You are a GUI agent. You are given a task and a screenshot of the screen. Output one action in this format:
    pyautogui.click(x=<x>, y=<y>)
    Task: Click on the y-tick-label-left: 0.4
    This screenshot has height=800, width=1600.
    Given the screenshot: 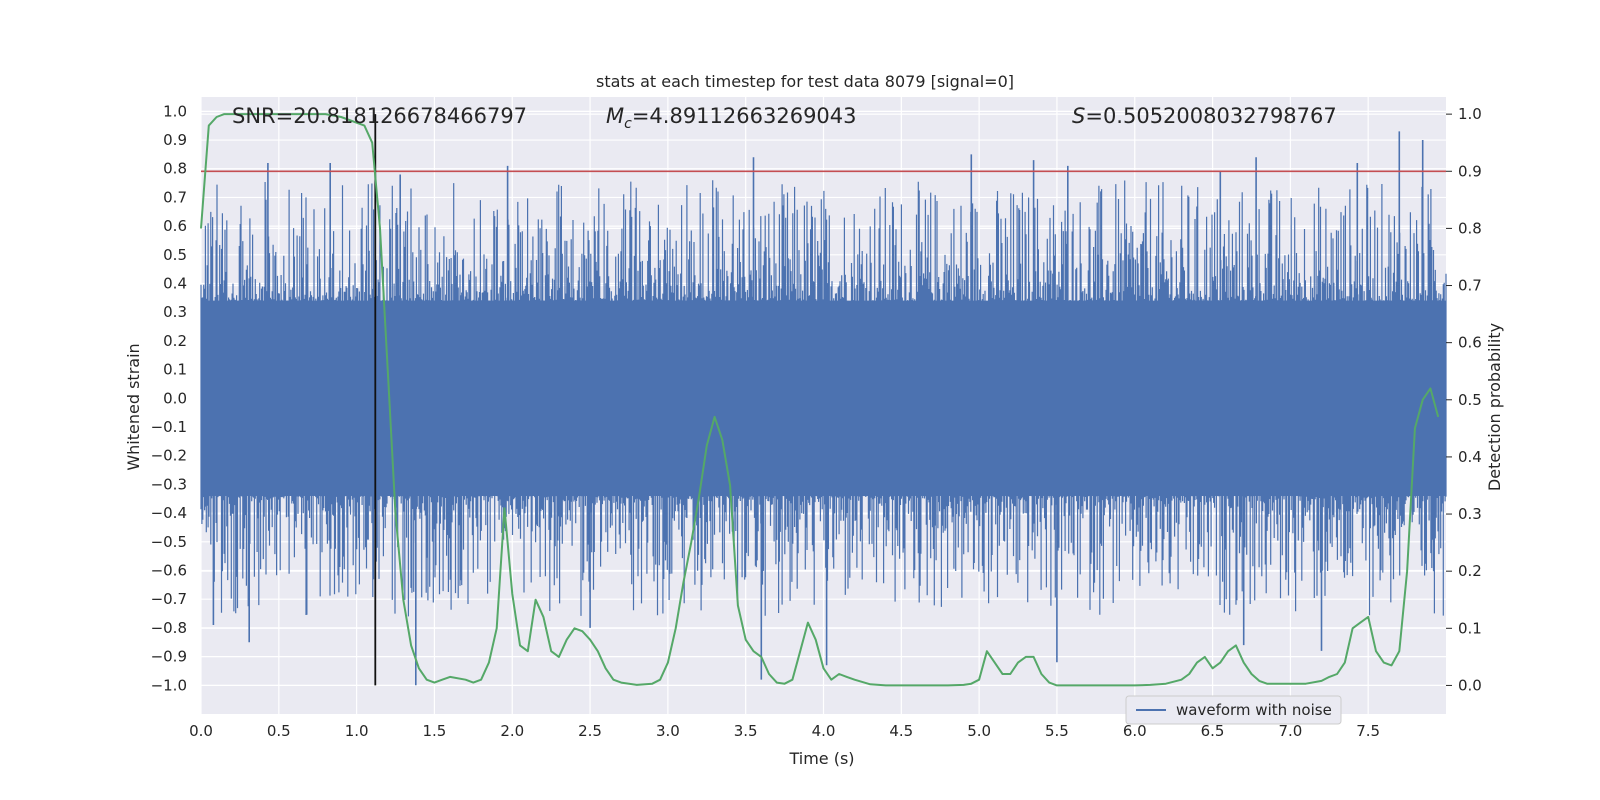 What is the action you would take?
    pyautogui.click(x=175, y=284)
    